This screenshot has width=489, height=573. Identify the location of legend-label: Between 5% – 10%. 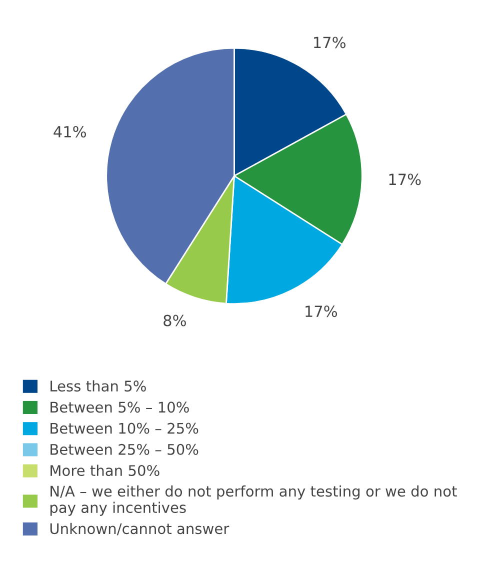
(119, 407).